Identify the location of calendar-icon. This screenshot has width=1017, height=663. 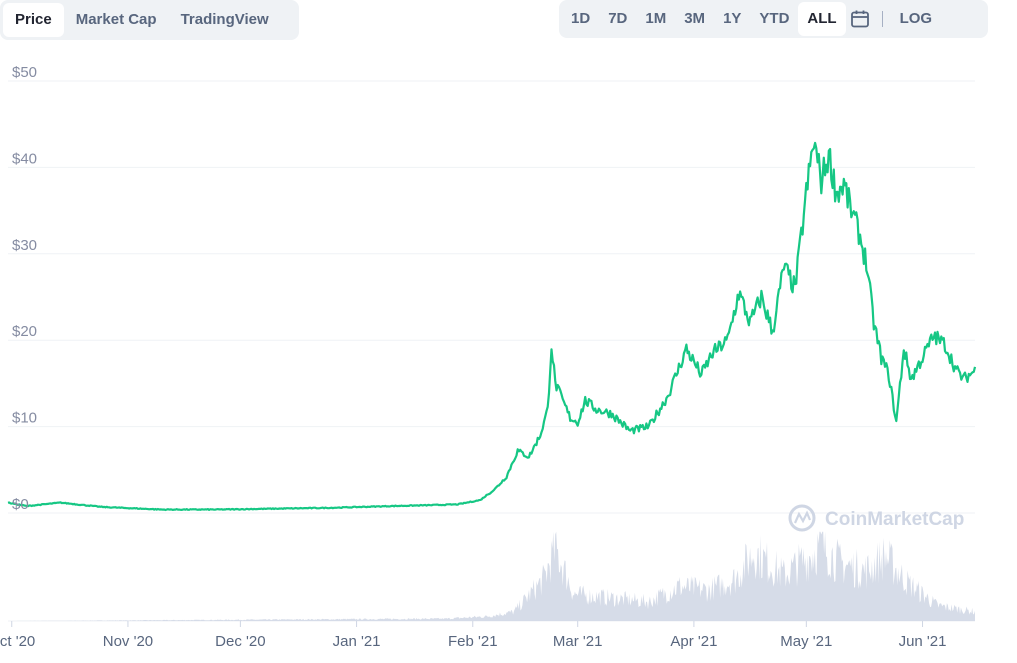
(860, 19).